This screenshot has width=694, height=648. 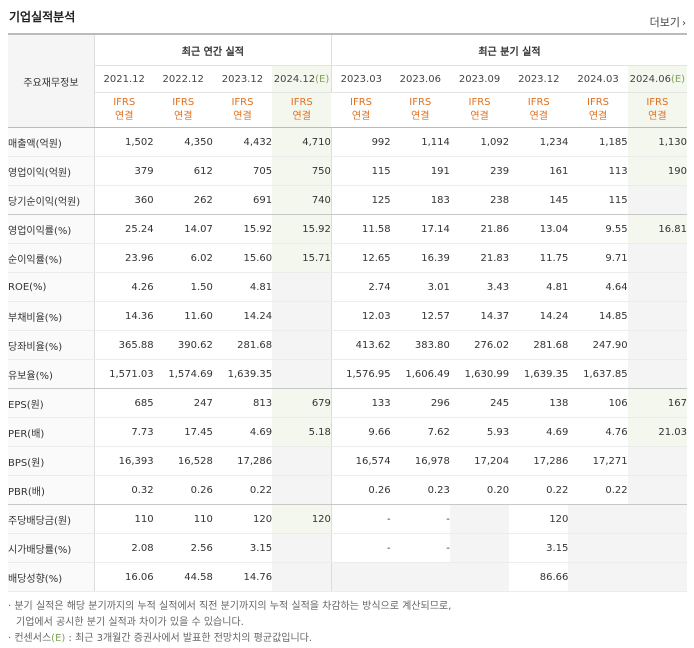 I want to click on group-annual: 최근 연간 실적, so click(x=213, y=49).